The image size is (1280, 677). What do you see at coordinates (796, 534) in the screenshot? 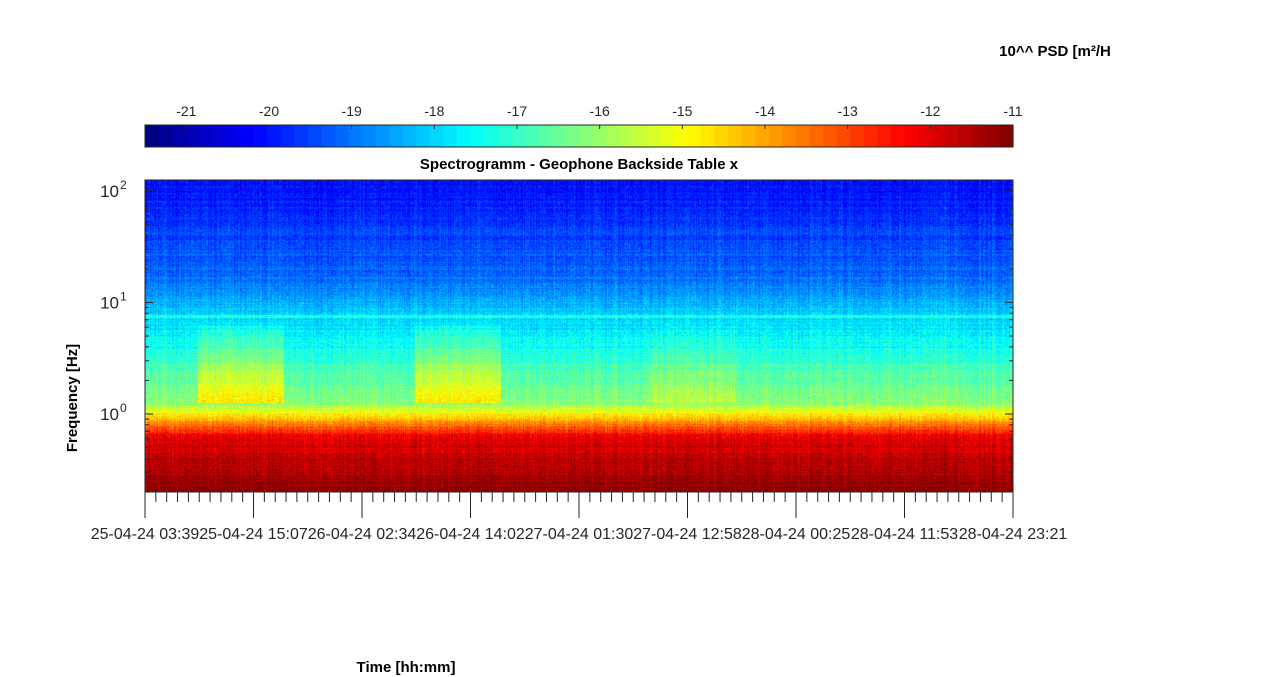
I see `x-tick-label: 28-04-24 00:25` at bounding box center [796, 534].